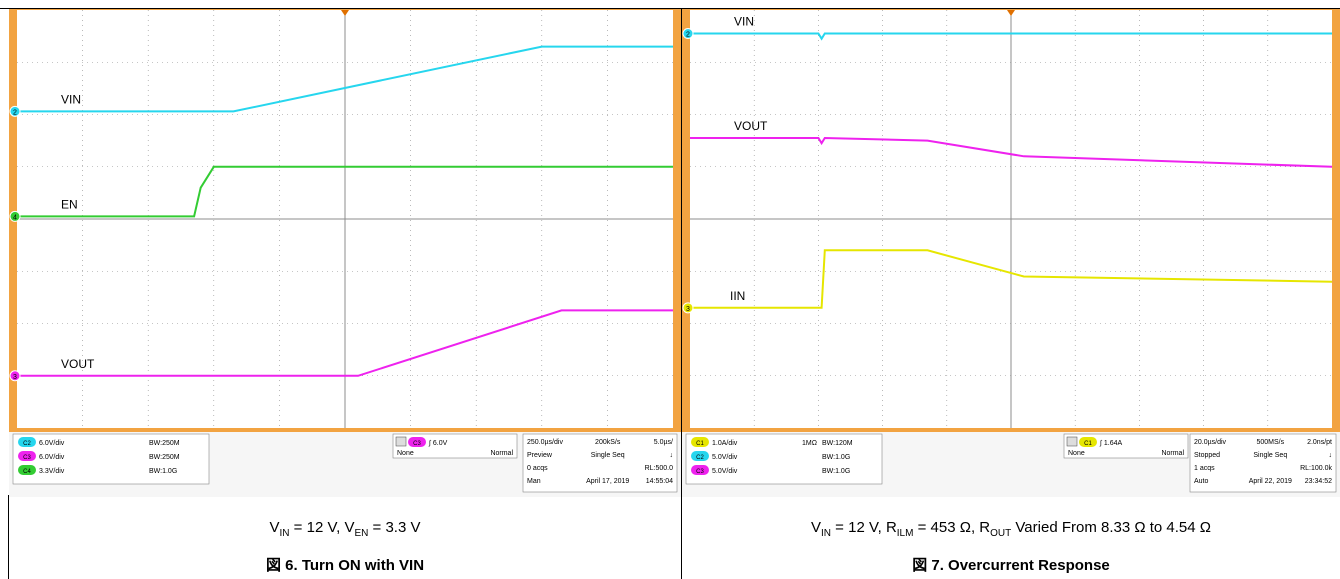  What do you see at coordinates (69, 204) in the screenshot?
I see `series-label-en: EN` at bounding box center [69, 204].